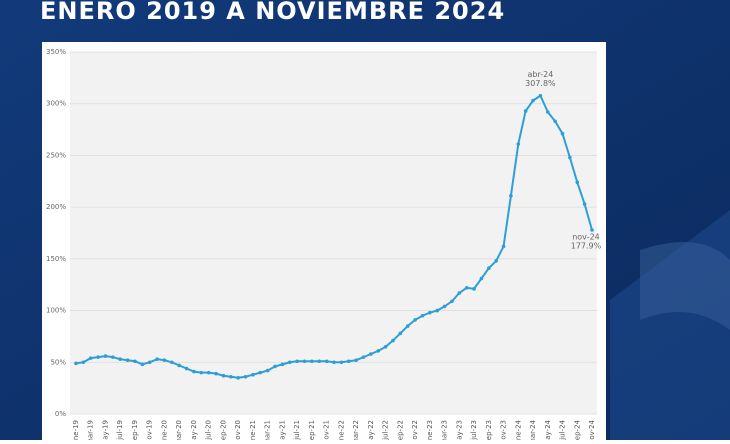 This screenshot has height=444, width=730. I want to click on x-tick-label: jul-22, so click(386, 430).